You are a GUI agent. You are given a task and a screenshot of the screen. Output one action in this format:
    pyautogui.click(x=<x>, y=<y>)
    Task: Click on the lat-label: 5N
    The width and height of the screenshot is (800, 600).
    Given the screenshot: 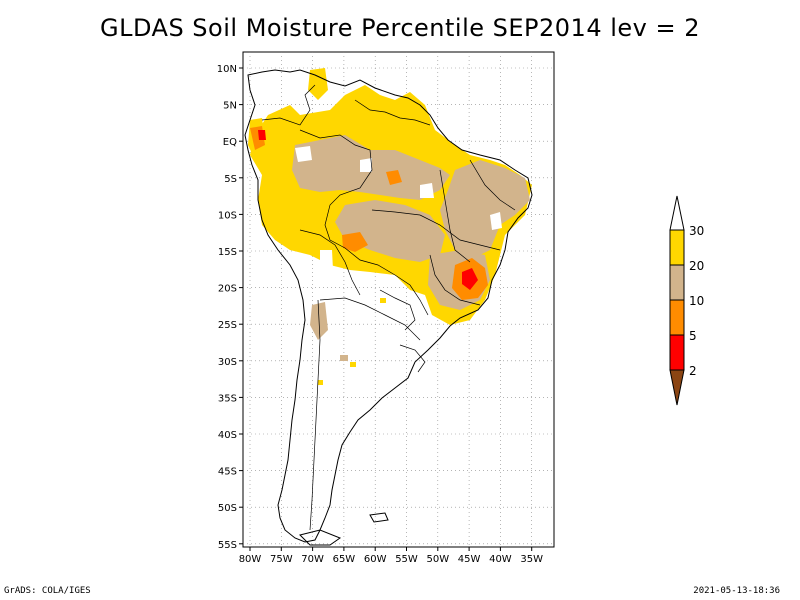 What is the action you would take?
    pyautogui.click(x=230, y=106)
    